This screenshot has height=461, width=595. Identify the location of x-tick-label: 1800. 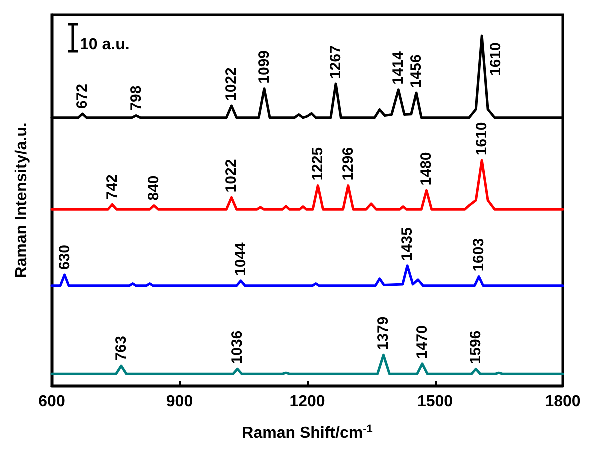
(563, 402).